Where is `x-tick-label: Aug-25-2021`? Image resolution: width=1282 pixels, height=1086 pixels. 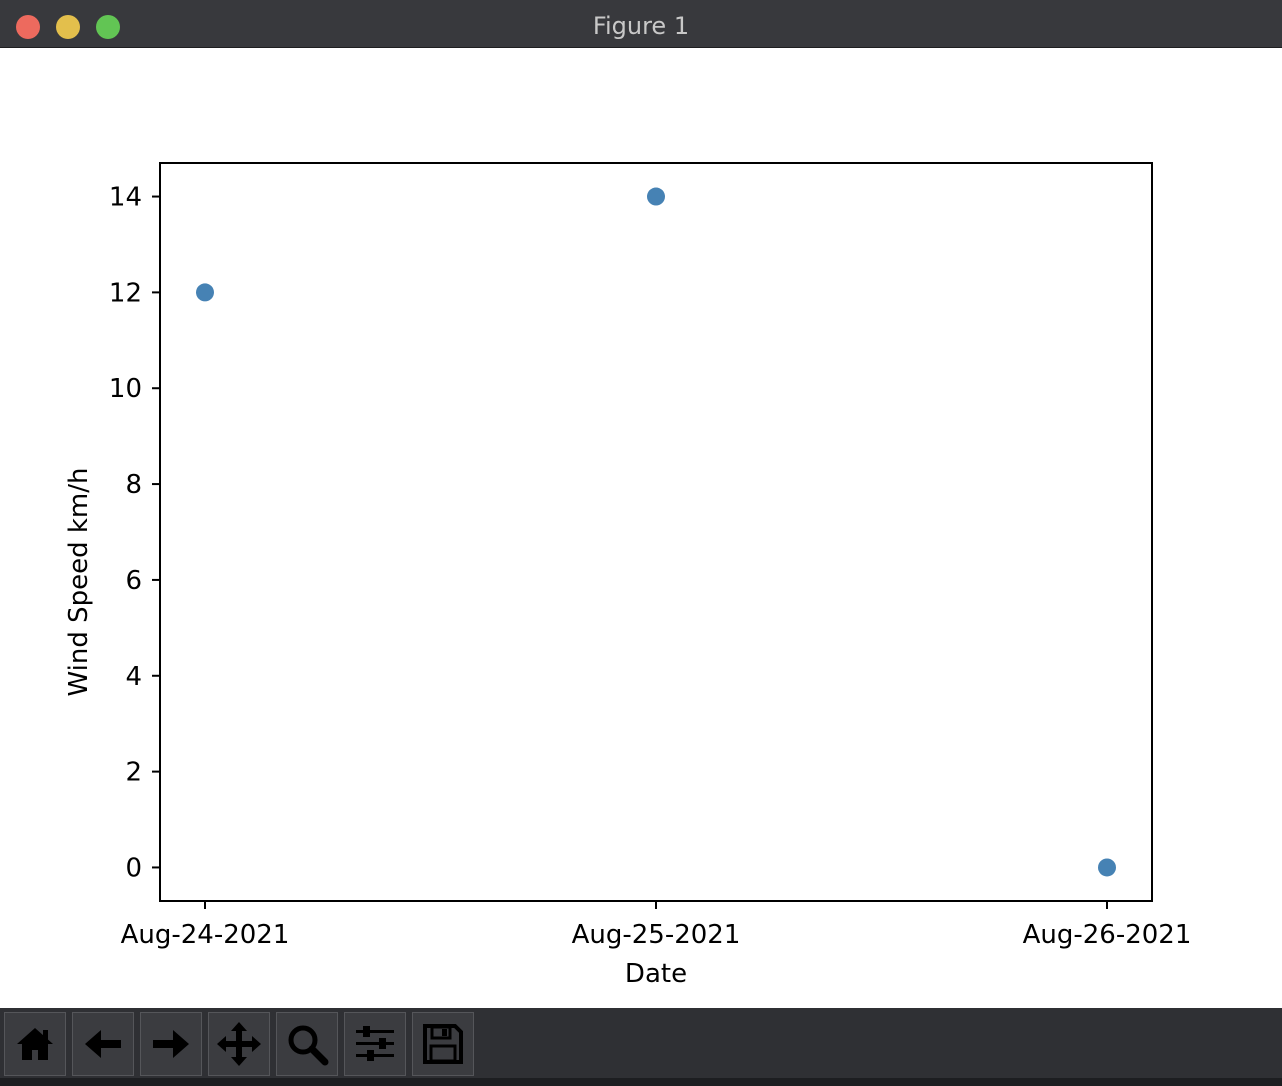 x-tick-label: Aug-25-2021 is located at coordinates (656, 935).